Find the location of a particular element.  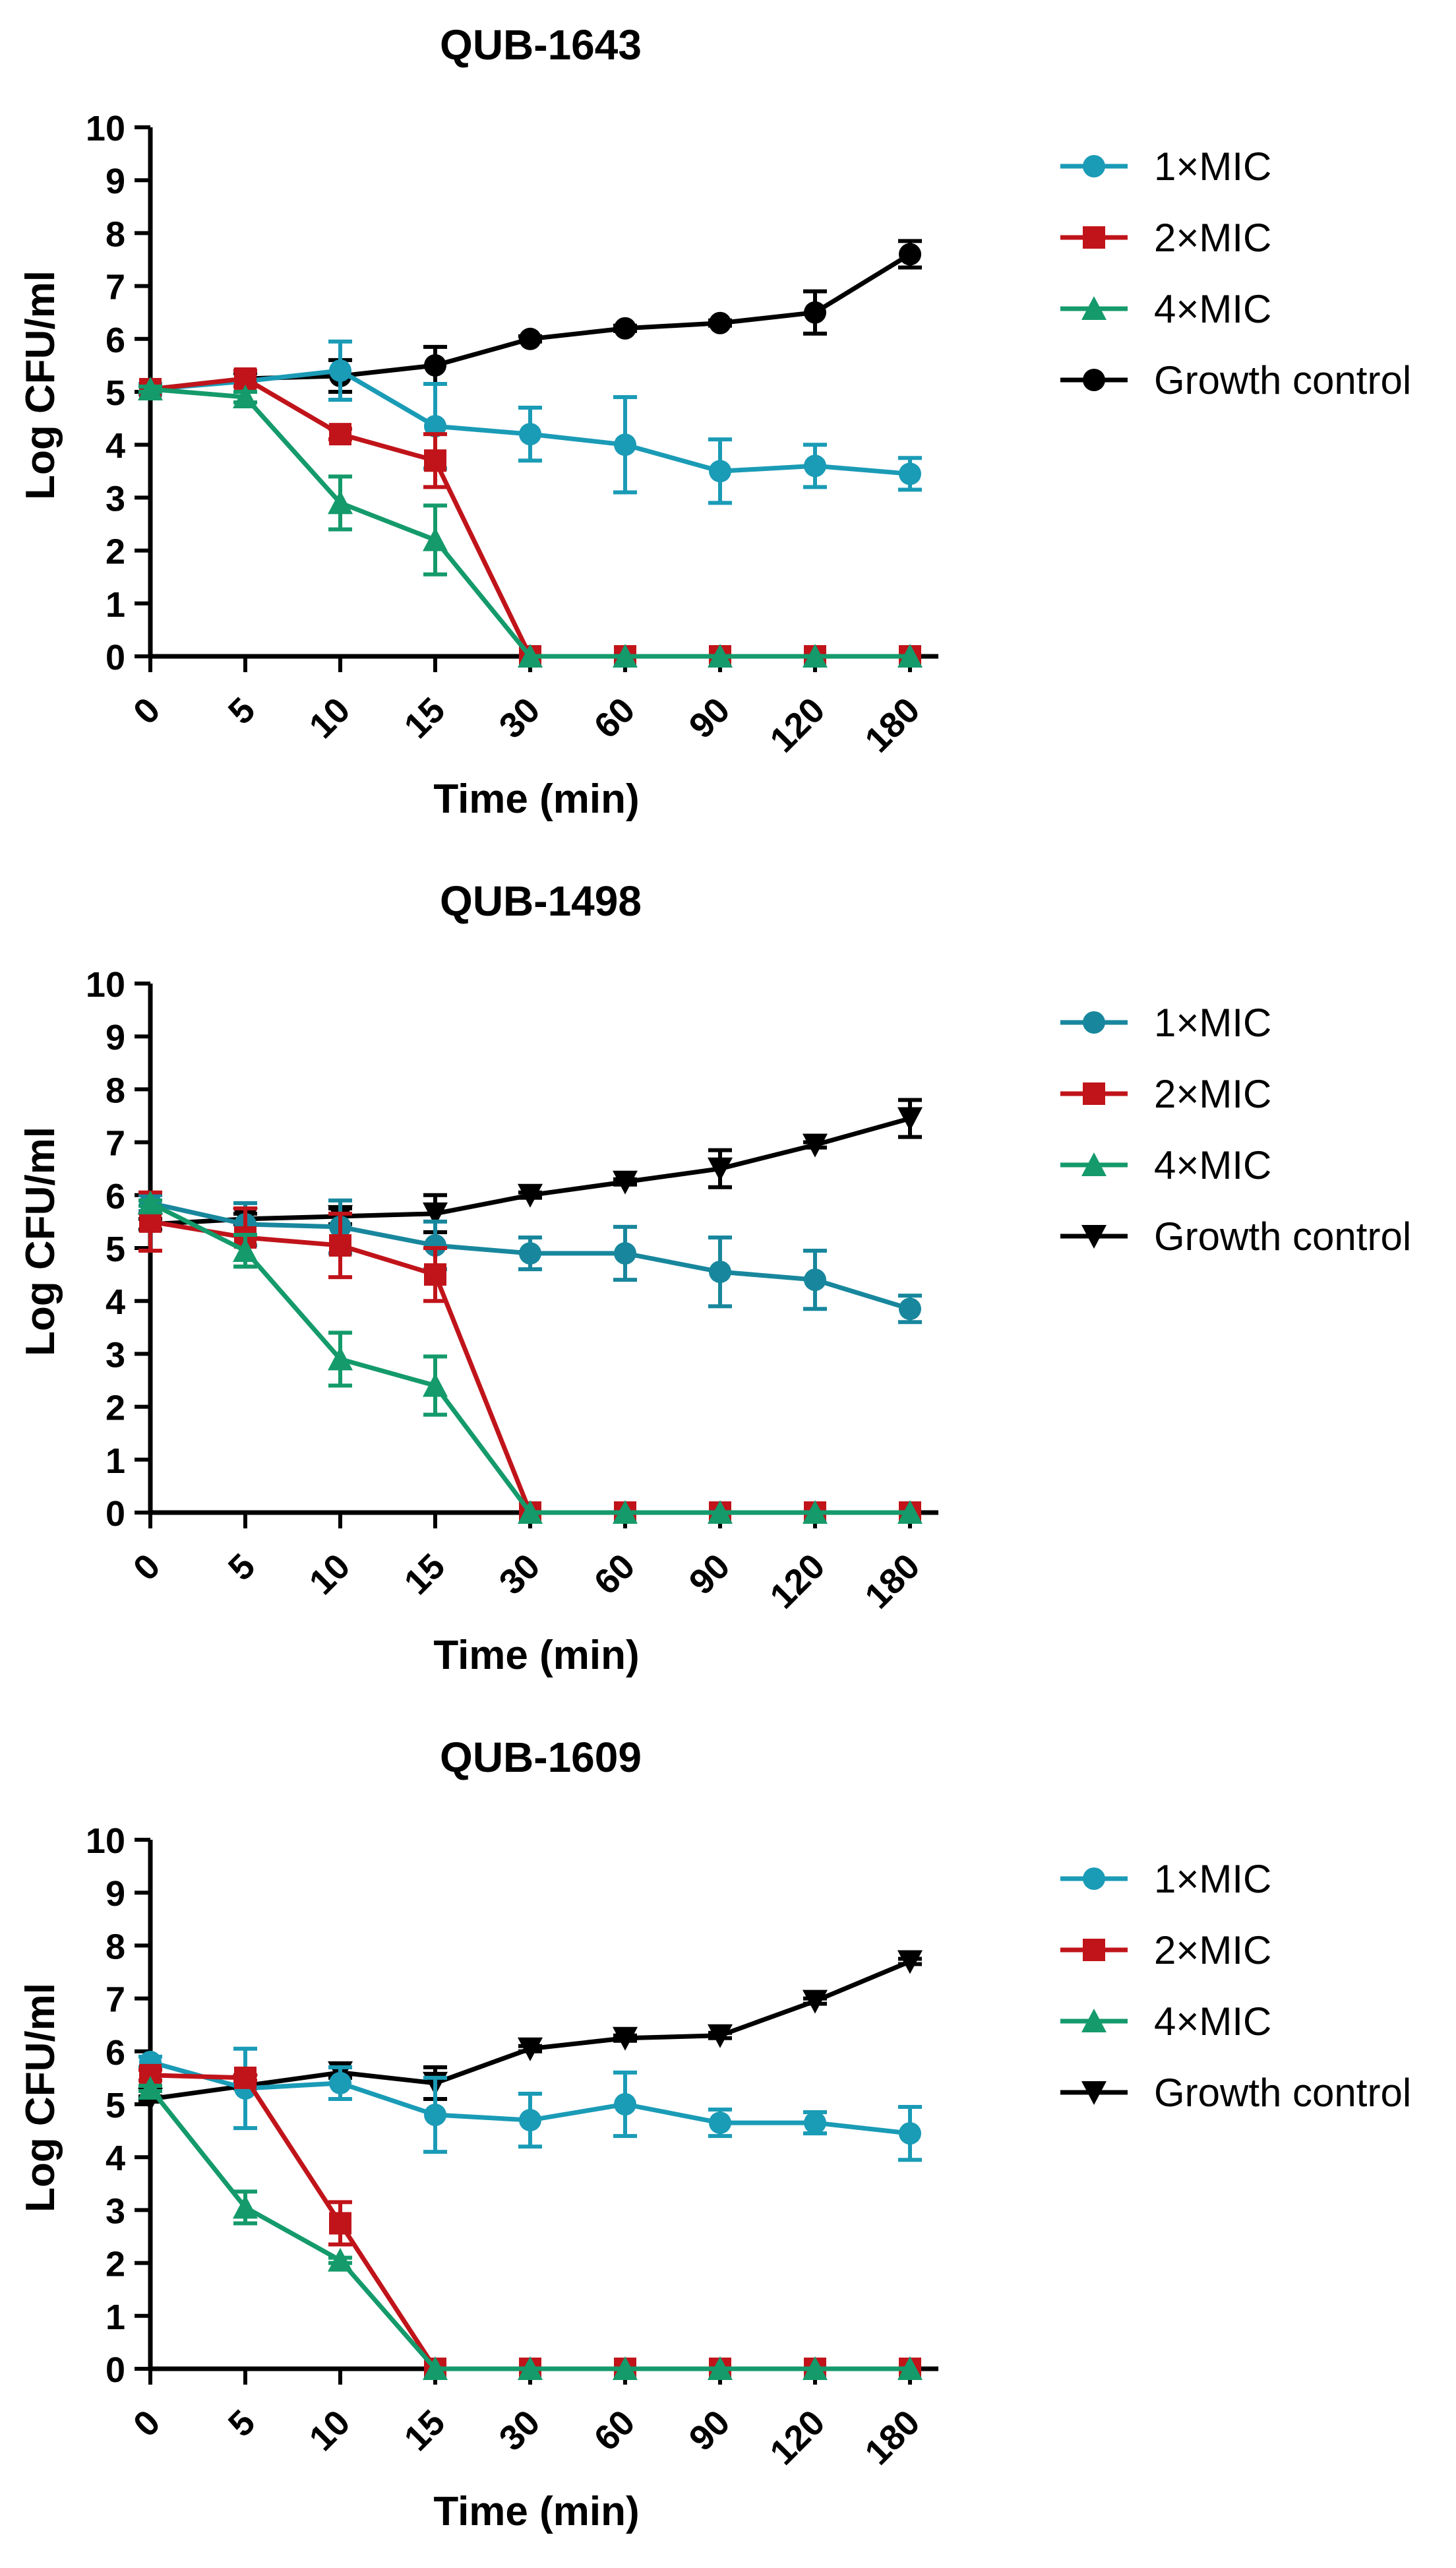

x-tick-label: 15 is located at coordinates (425, 718).